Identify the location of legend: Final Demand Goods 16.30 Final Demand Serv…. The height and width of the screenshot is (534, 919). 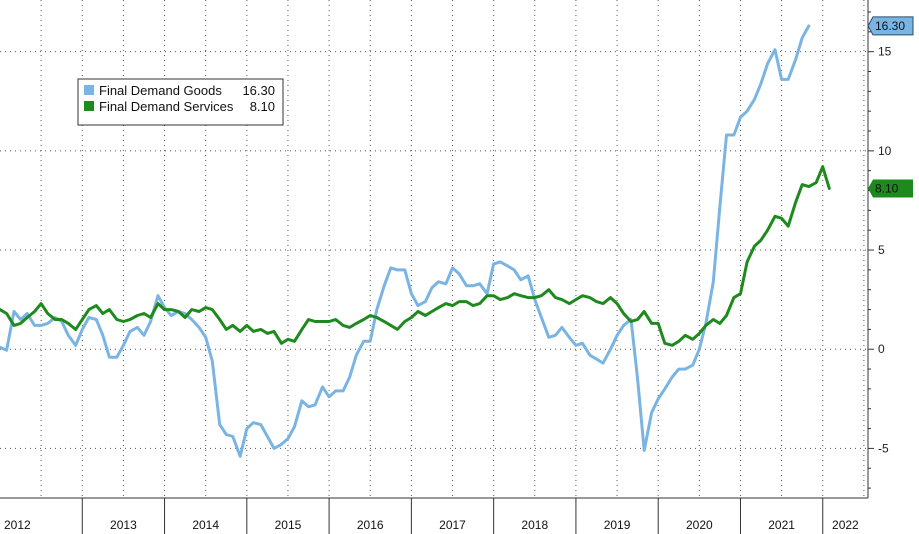
(180, 102).